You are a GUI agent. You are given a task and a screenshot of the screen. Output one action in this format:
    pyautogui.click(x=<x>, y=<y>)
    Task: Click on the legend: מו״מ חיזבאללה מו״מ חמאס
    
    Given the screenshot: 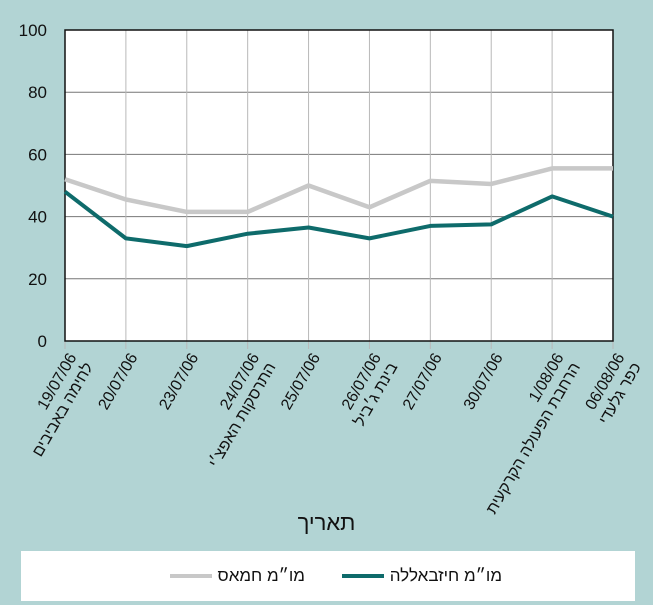 What is the action you would take?
    pyautogui.click(x=328, y=576)
    